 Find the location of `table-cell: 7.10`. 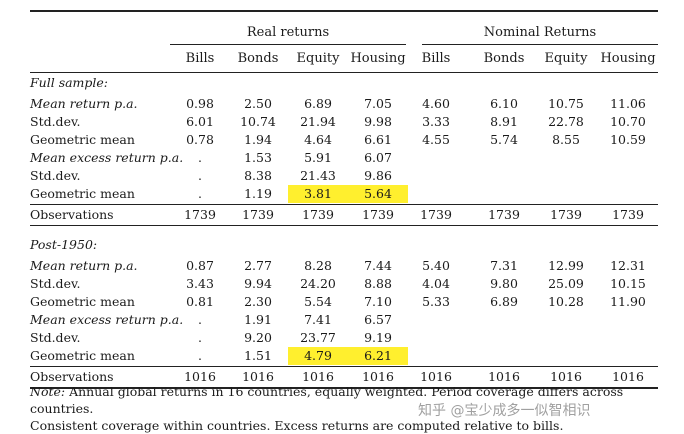

table-cell: 7.10 is located at coordinates (378, 301).